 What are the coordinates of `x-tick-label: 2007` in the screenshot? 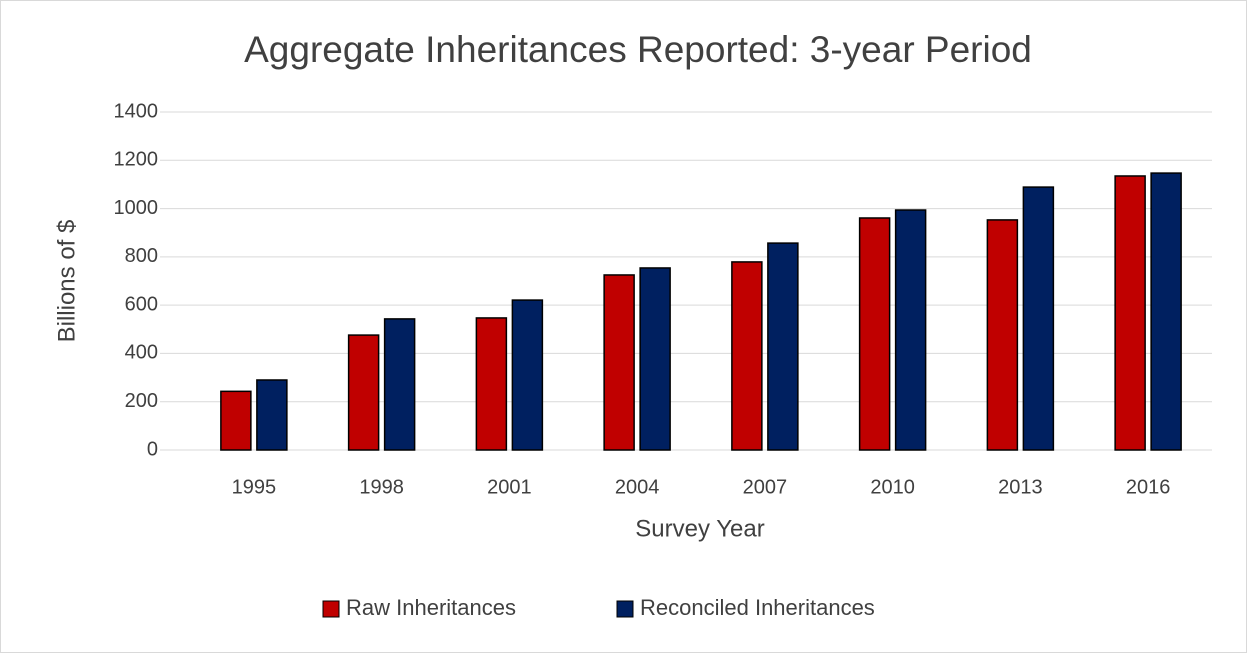 It's located at (765, 487).